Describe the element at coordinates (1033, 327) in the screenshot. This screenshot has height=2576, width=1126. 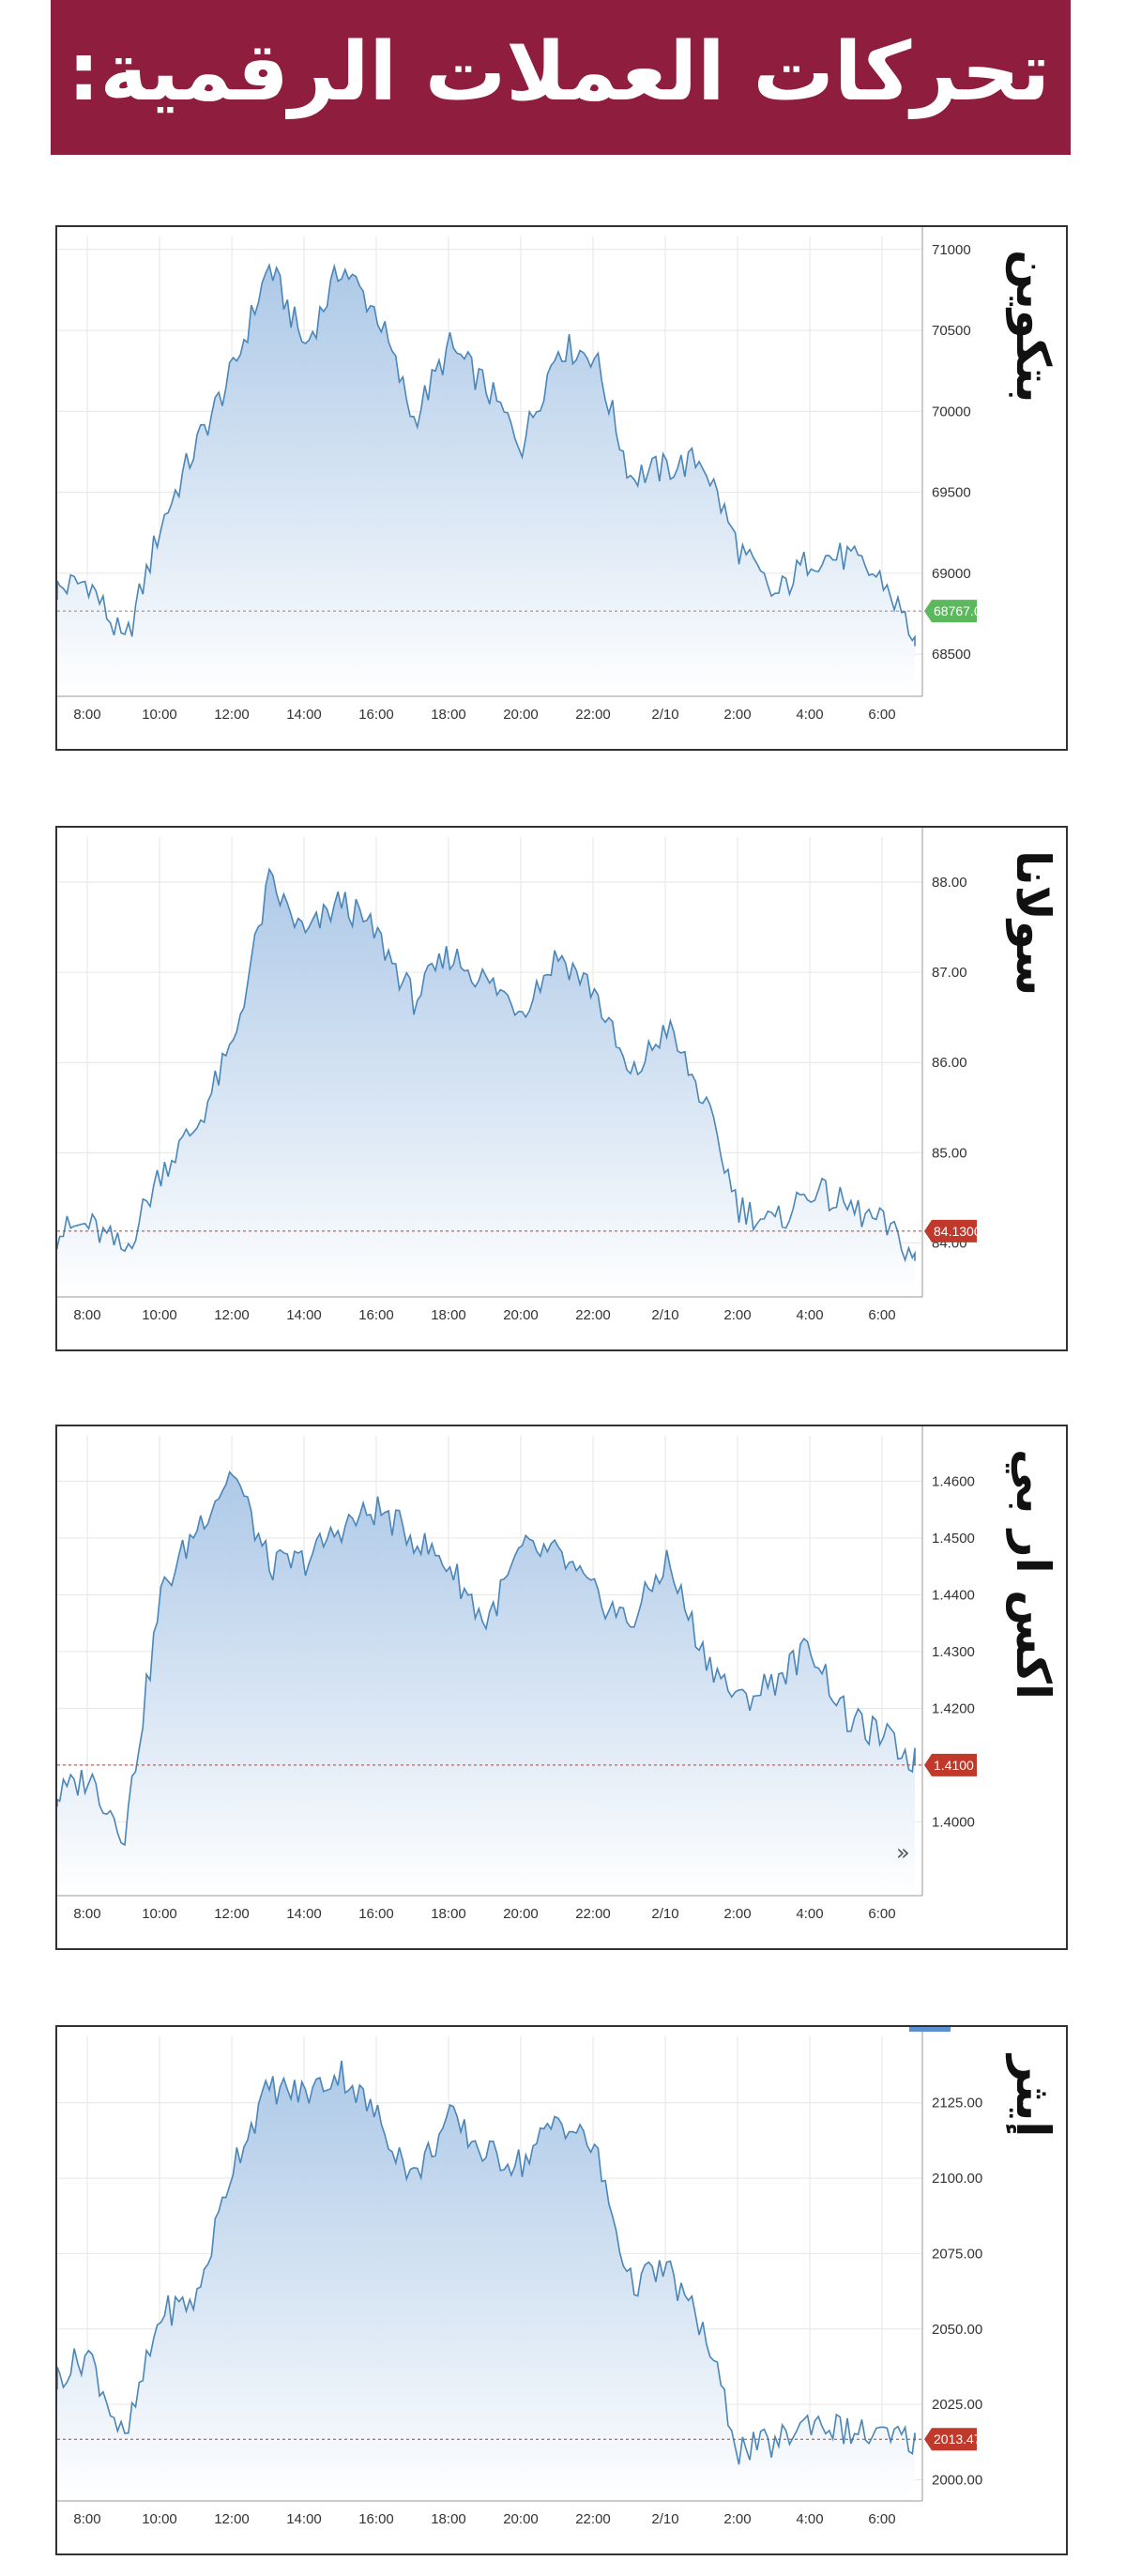
I see `coin-name-bitcoin: بتكوين` at that location.